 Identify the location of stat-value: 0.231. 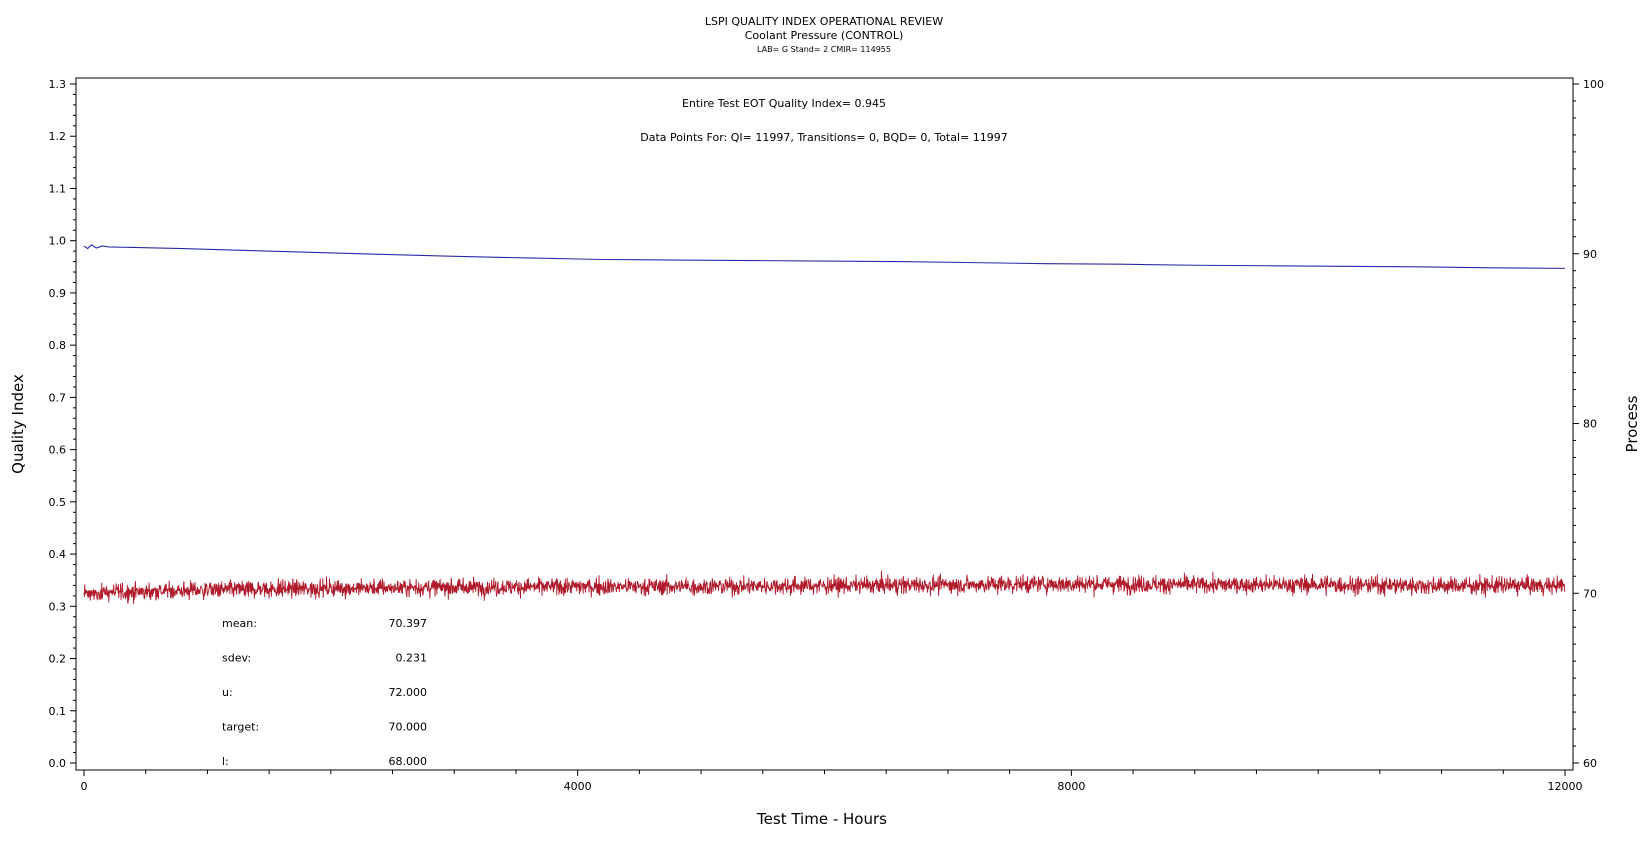
(412, 658).